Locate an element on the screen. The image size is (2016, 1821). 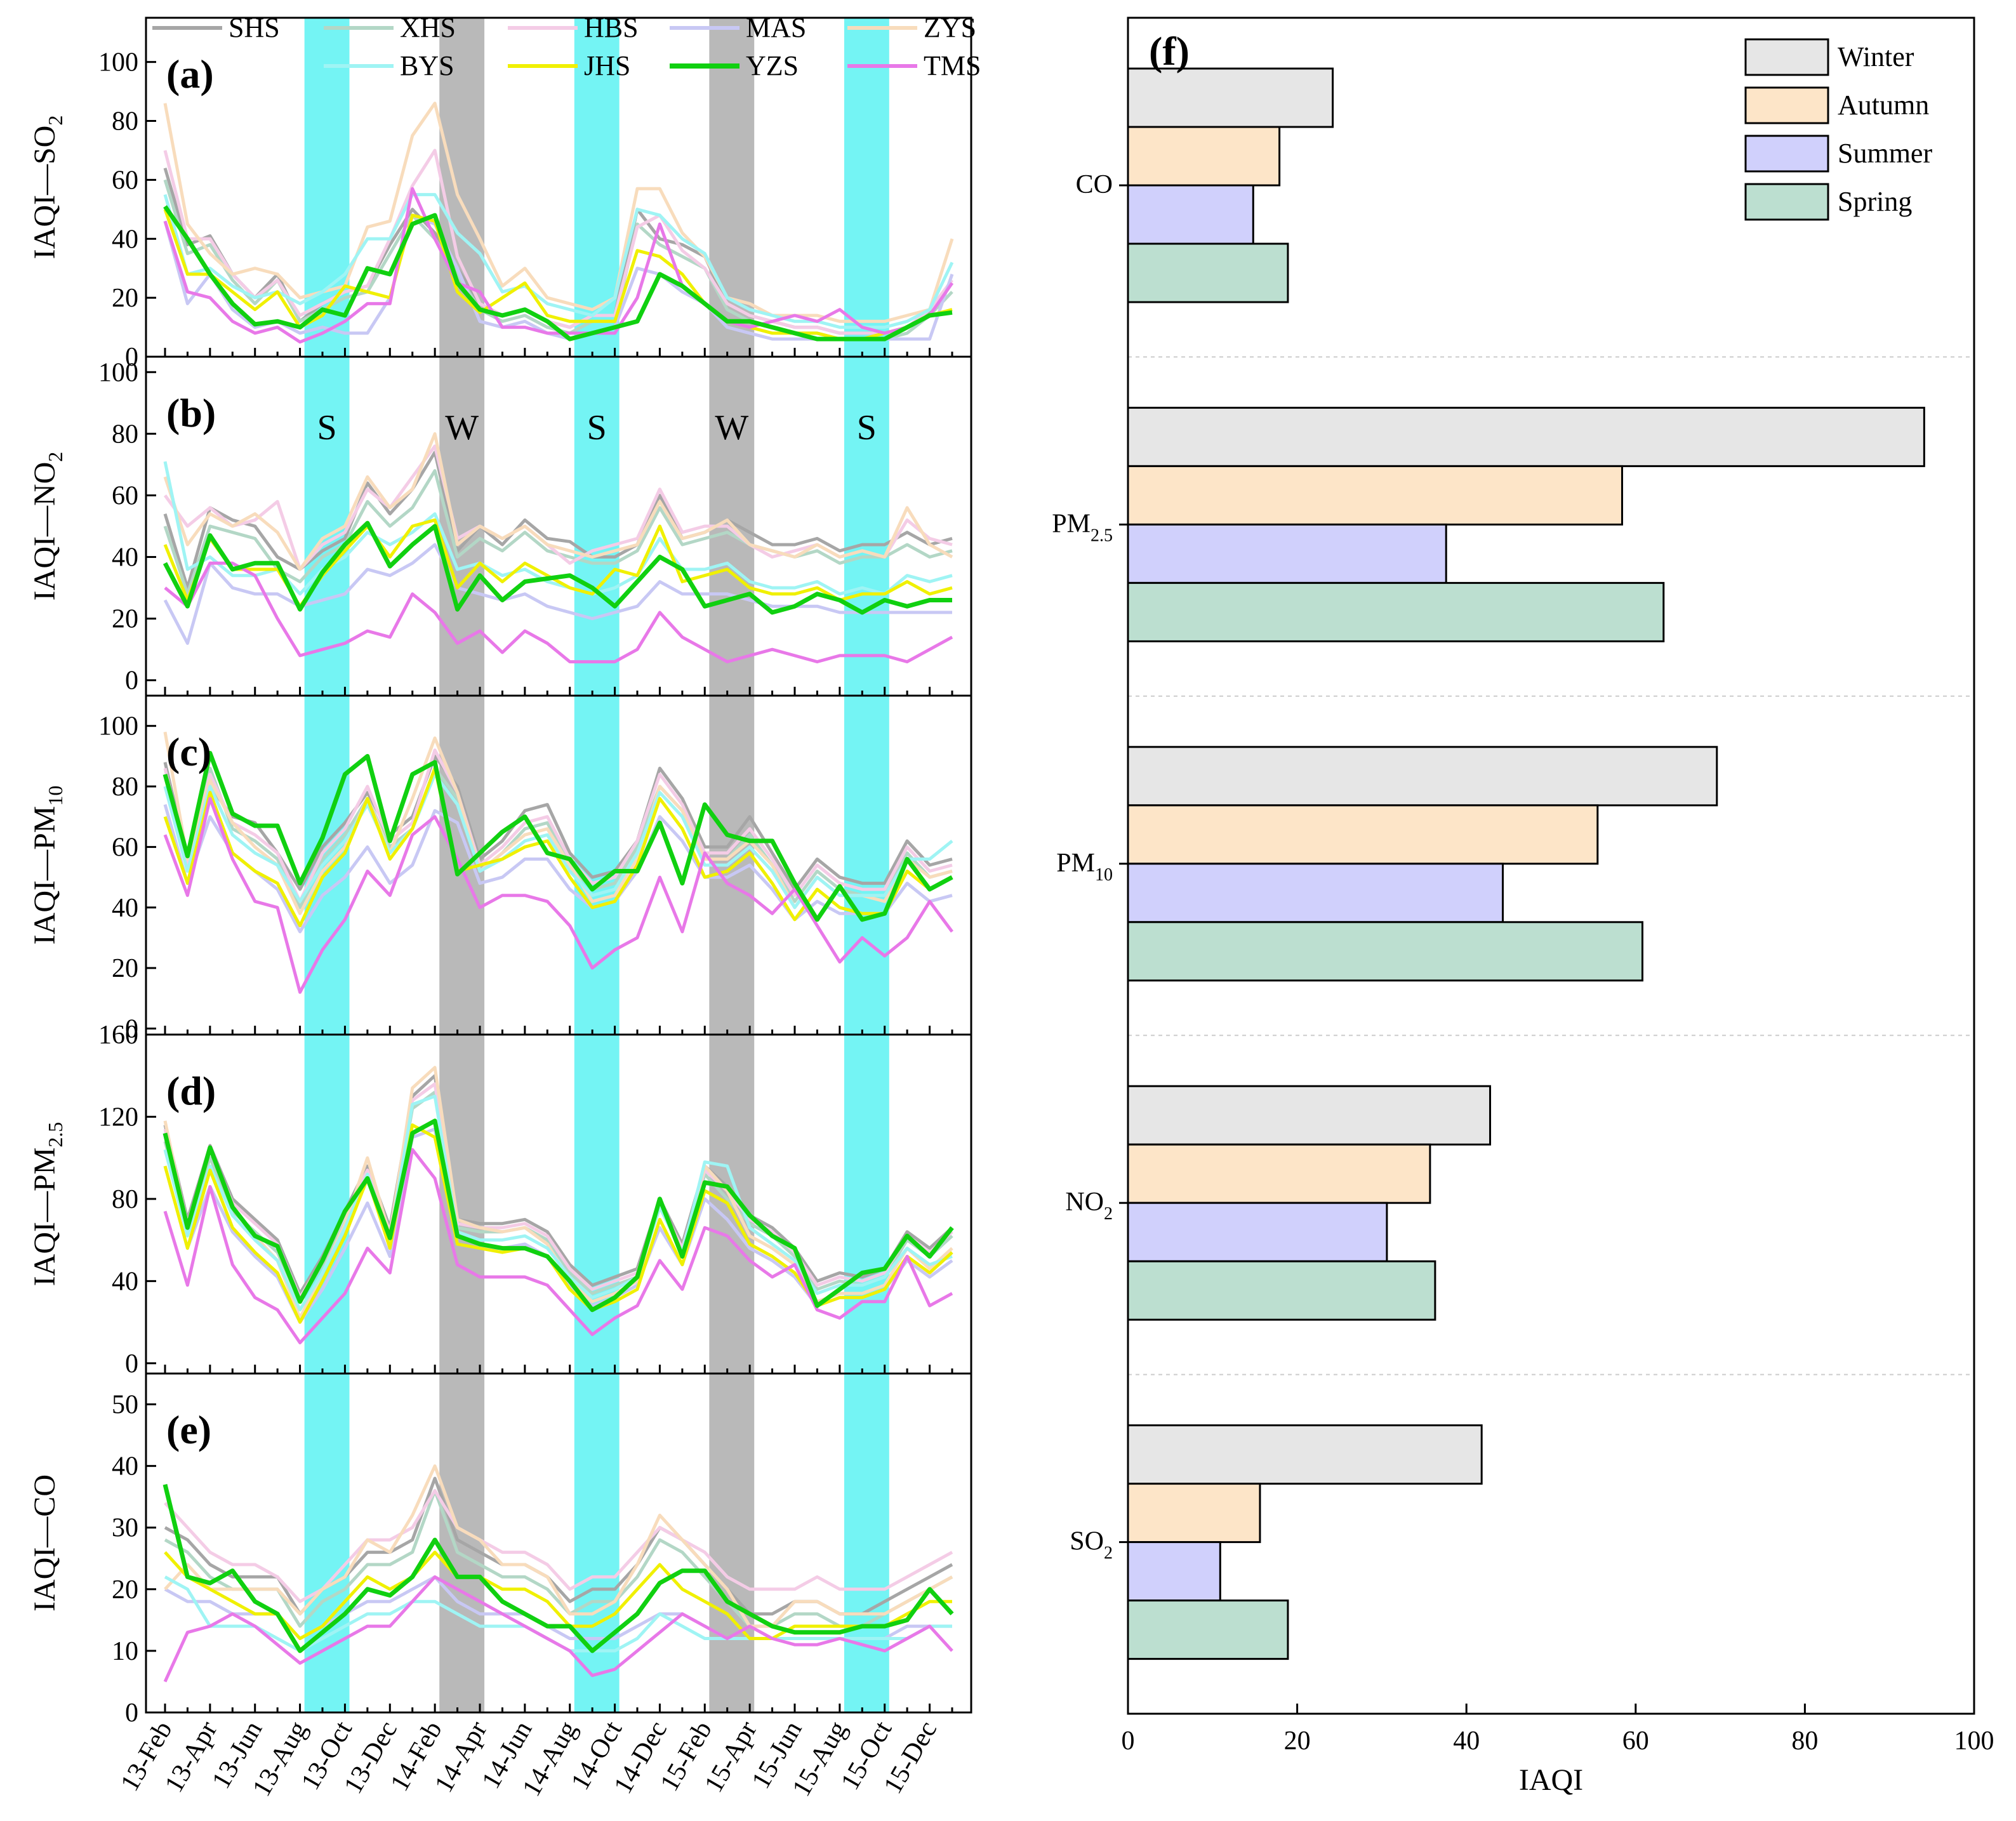
legend-swatch-spring is located at coordinates (1786, 202).